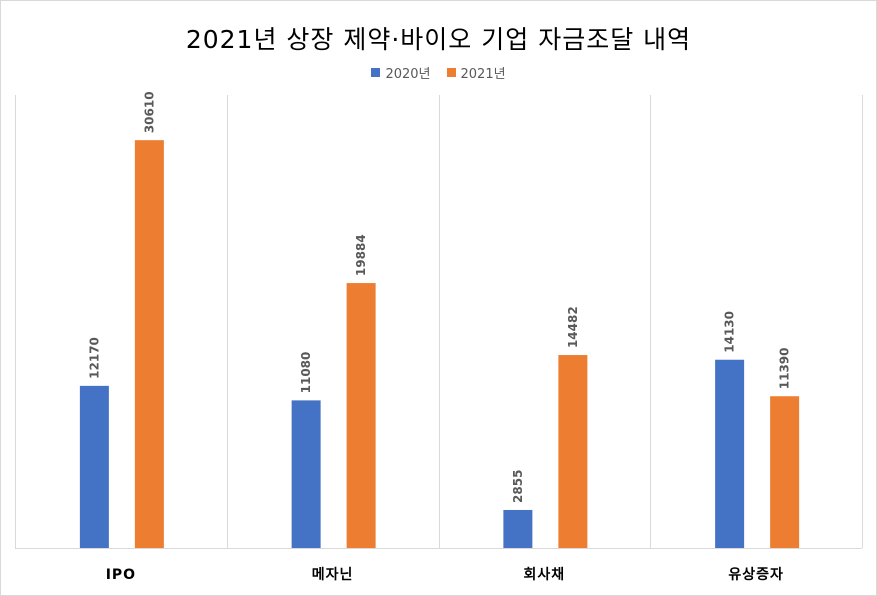 The height and width of the screenshot is (596, 877). I want to click on data-label: 11390, so click(785, 368).